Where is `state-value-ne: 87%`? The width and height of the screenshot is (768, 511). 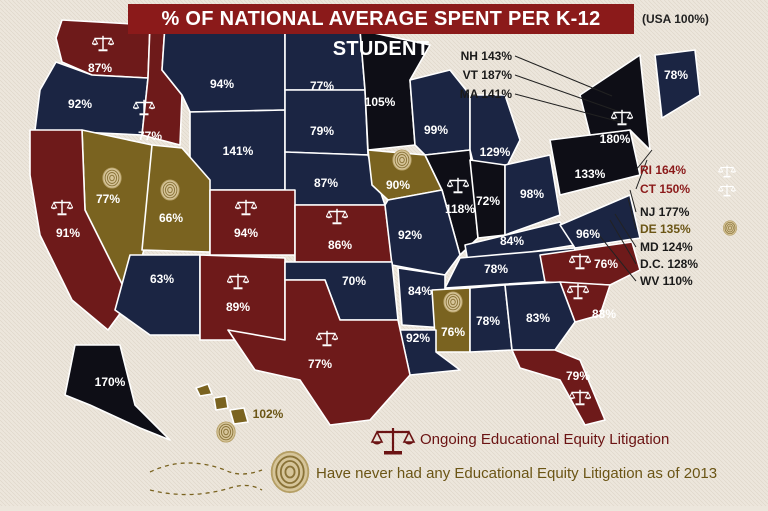
state-value-ne: 87% is located at coordinates (326, 183).